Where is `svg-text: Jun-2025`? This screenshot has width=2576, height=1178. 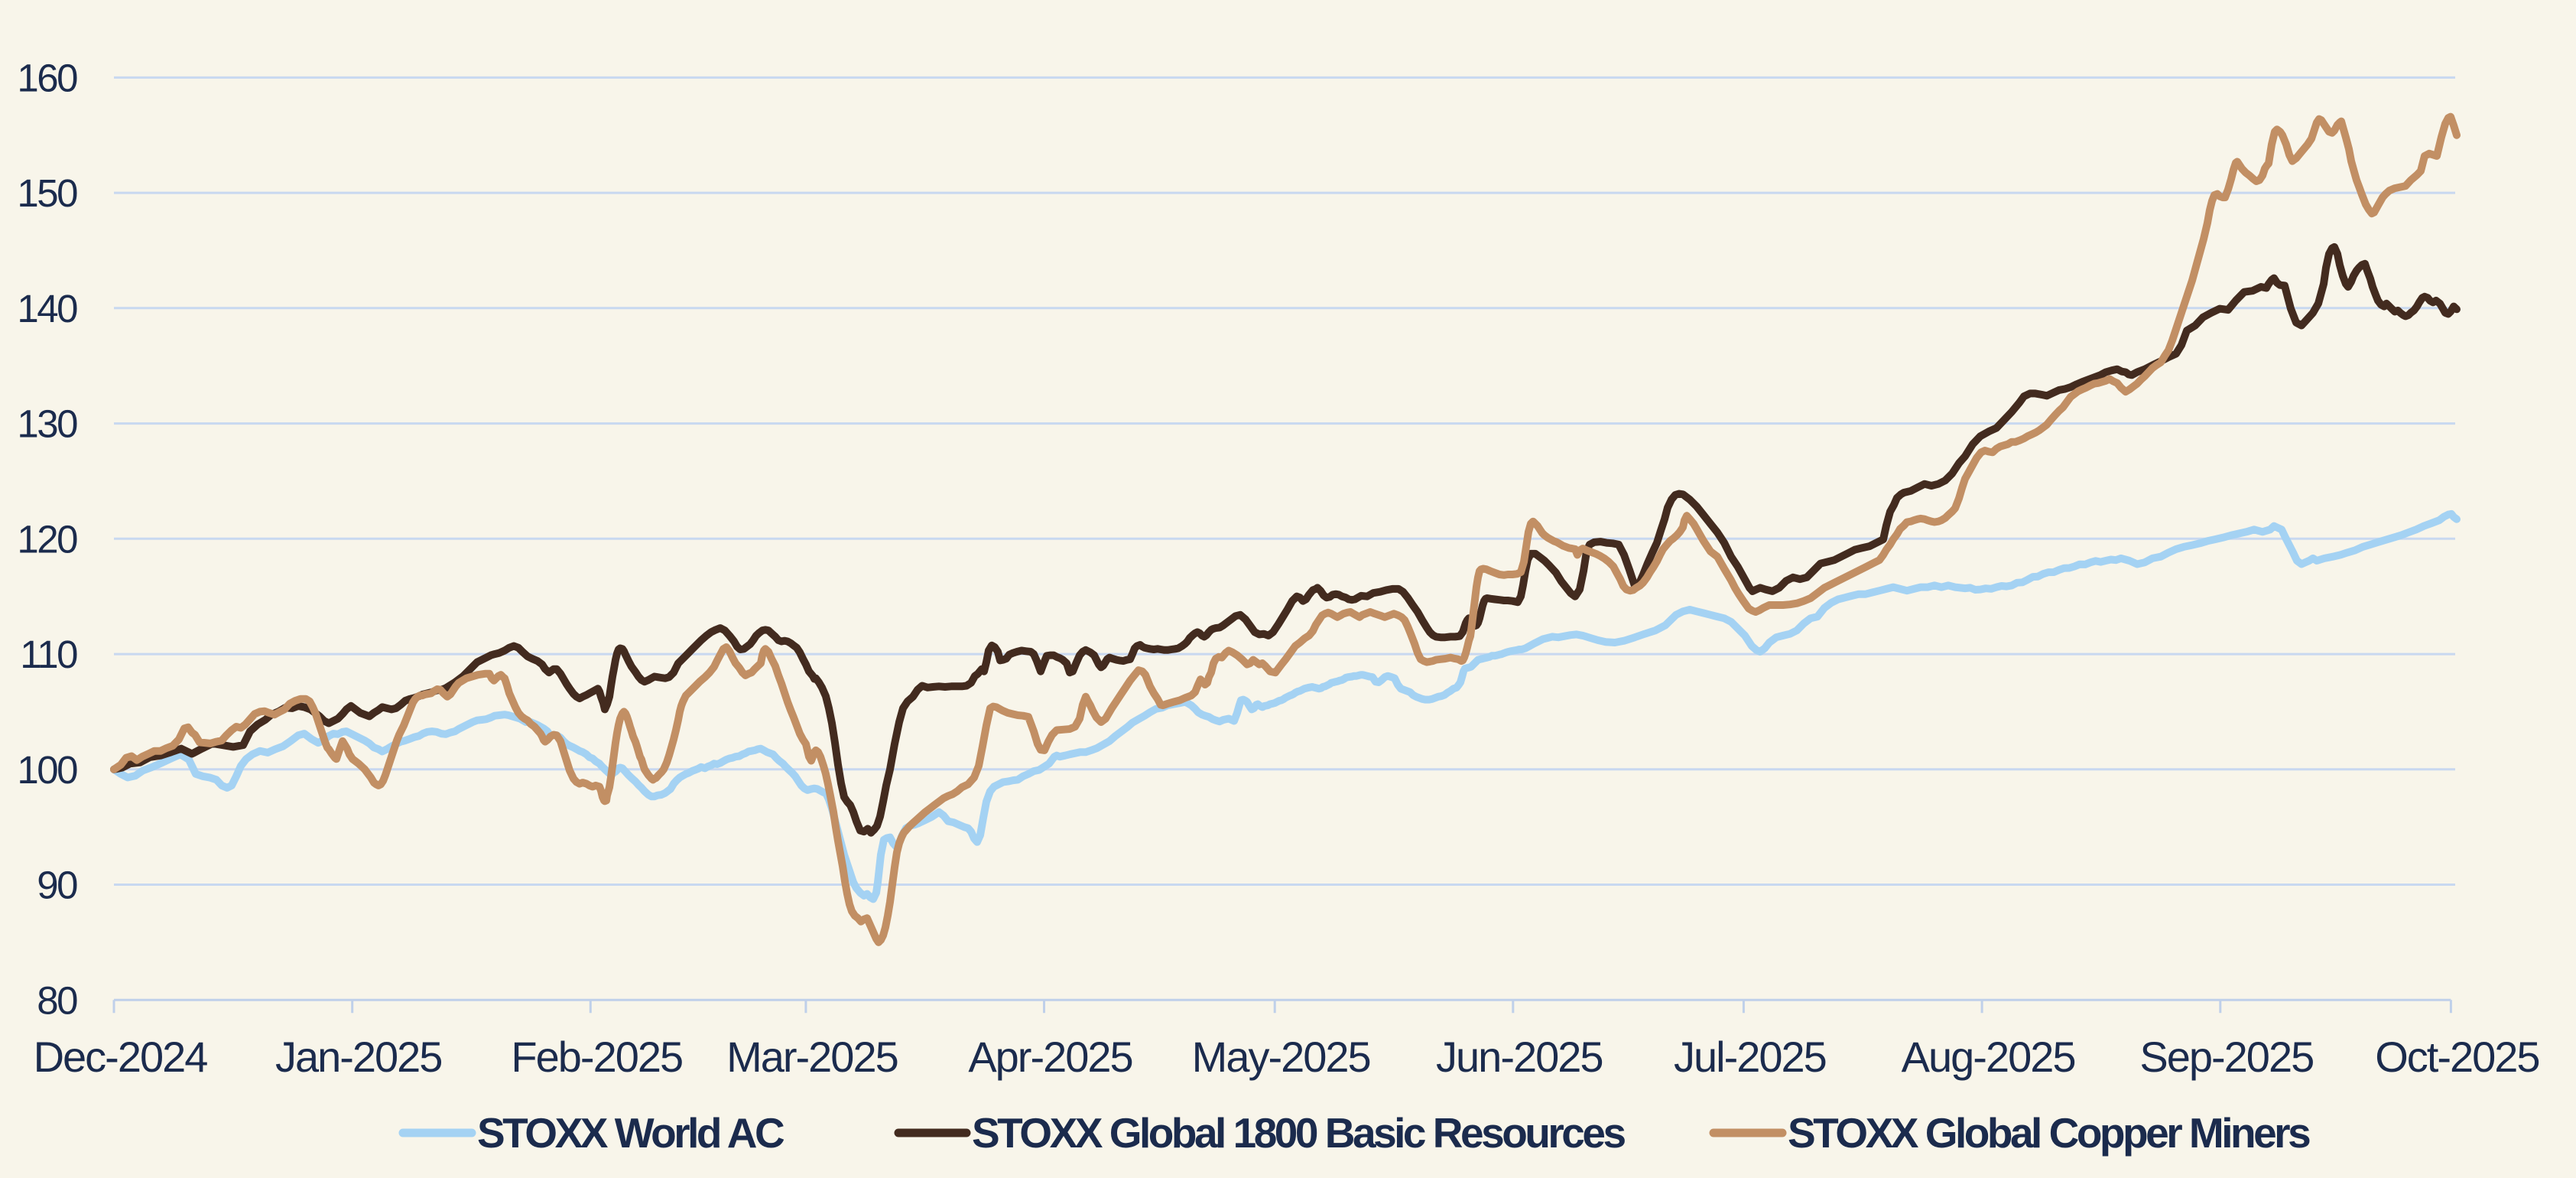
svg-text: Jun-2025 is located at coordinates (1520, 1057).